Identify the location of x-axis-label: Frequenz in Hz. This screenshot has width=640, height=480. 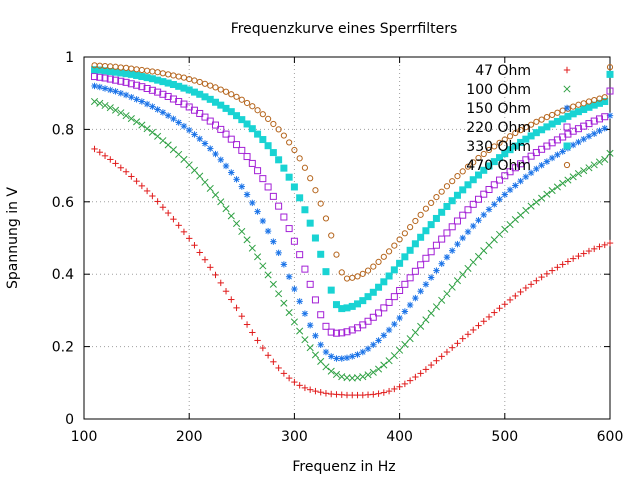
(343, 467).